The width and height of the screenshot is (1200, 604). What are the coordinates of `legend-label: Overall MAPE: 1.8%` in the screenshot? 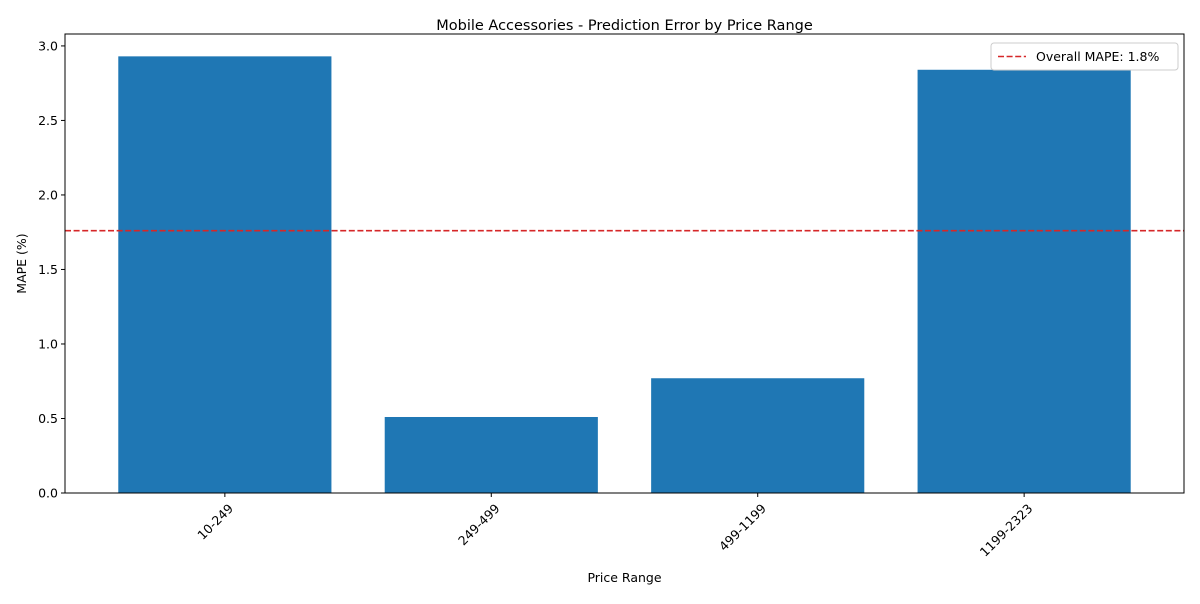 It's located at (1097, 56).